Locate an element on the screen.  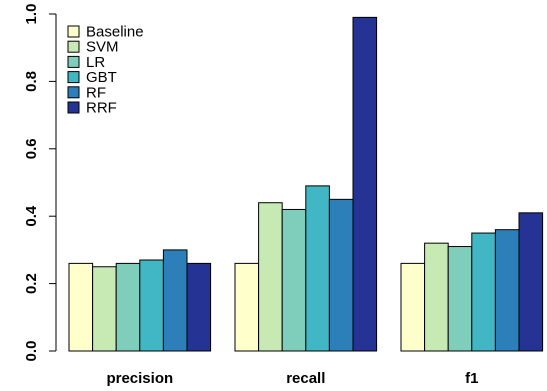
bar-rf-precision is located at coordinates (175, 300).